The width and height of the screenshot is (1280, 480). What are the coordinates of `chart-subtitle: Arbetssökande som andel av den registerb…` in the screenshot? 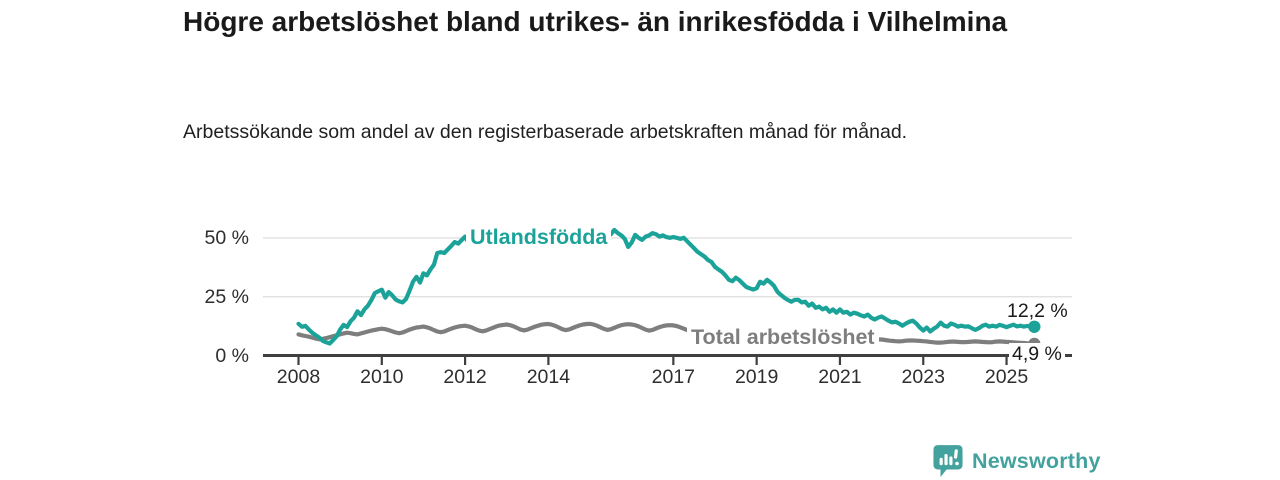 It's located at (545, 132).